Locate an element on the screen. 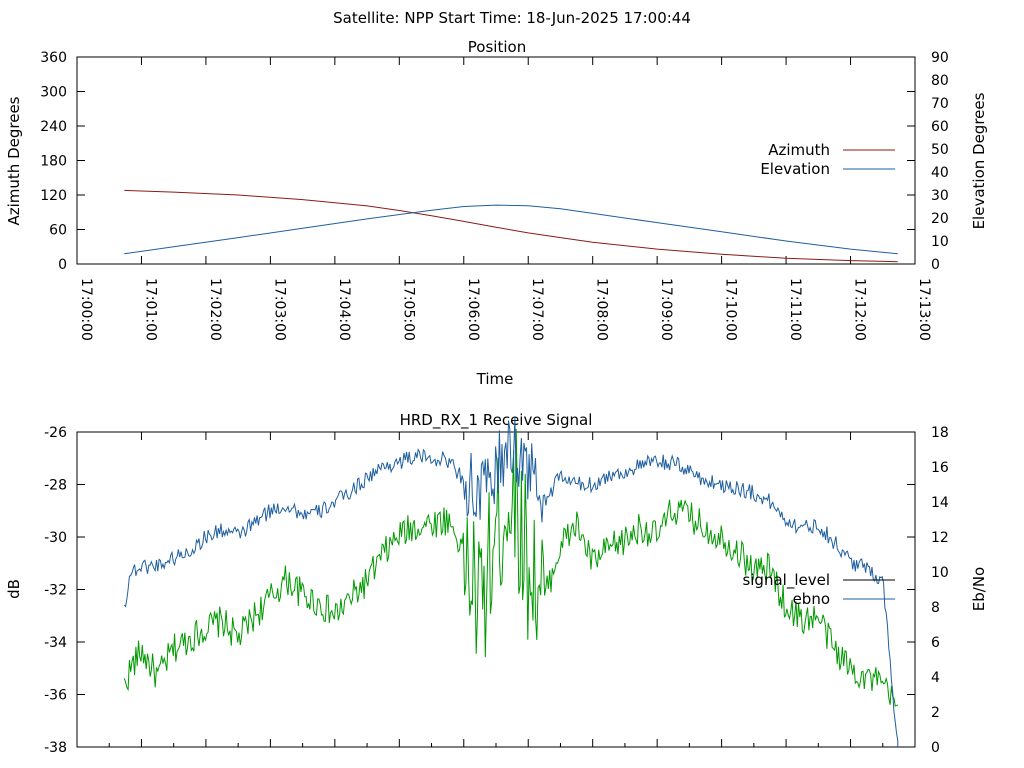  y-tick-label: -36 is located at coordinates (55, 696).